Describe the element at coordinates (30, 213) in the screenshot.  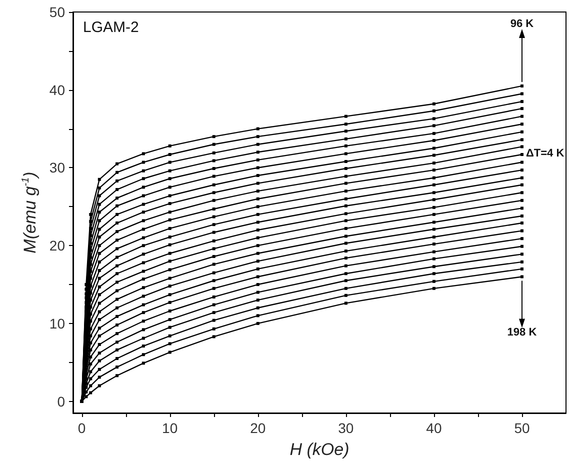
I see `y-axis-title: M(emu g-1)` at that location.